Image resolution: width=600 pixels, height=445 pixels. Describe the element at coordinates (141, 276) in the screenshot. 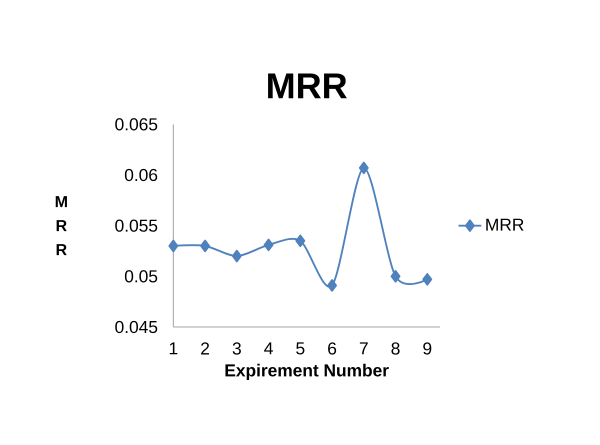

I see `y-tick-label: 0.05` at that location.